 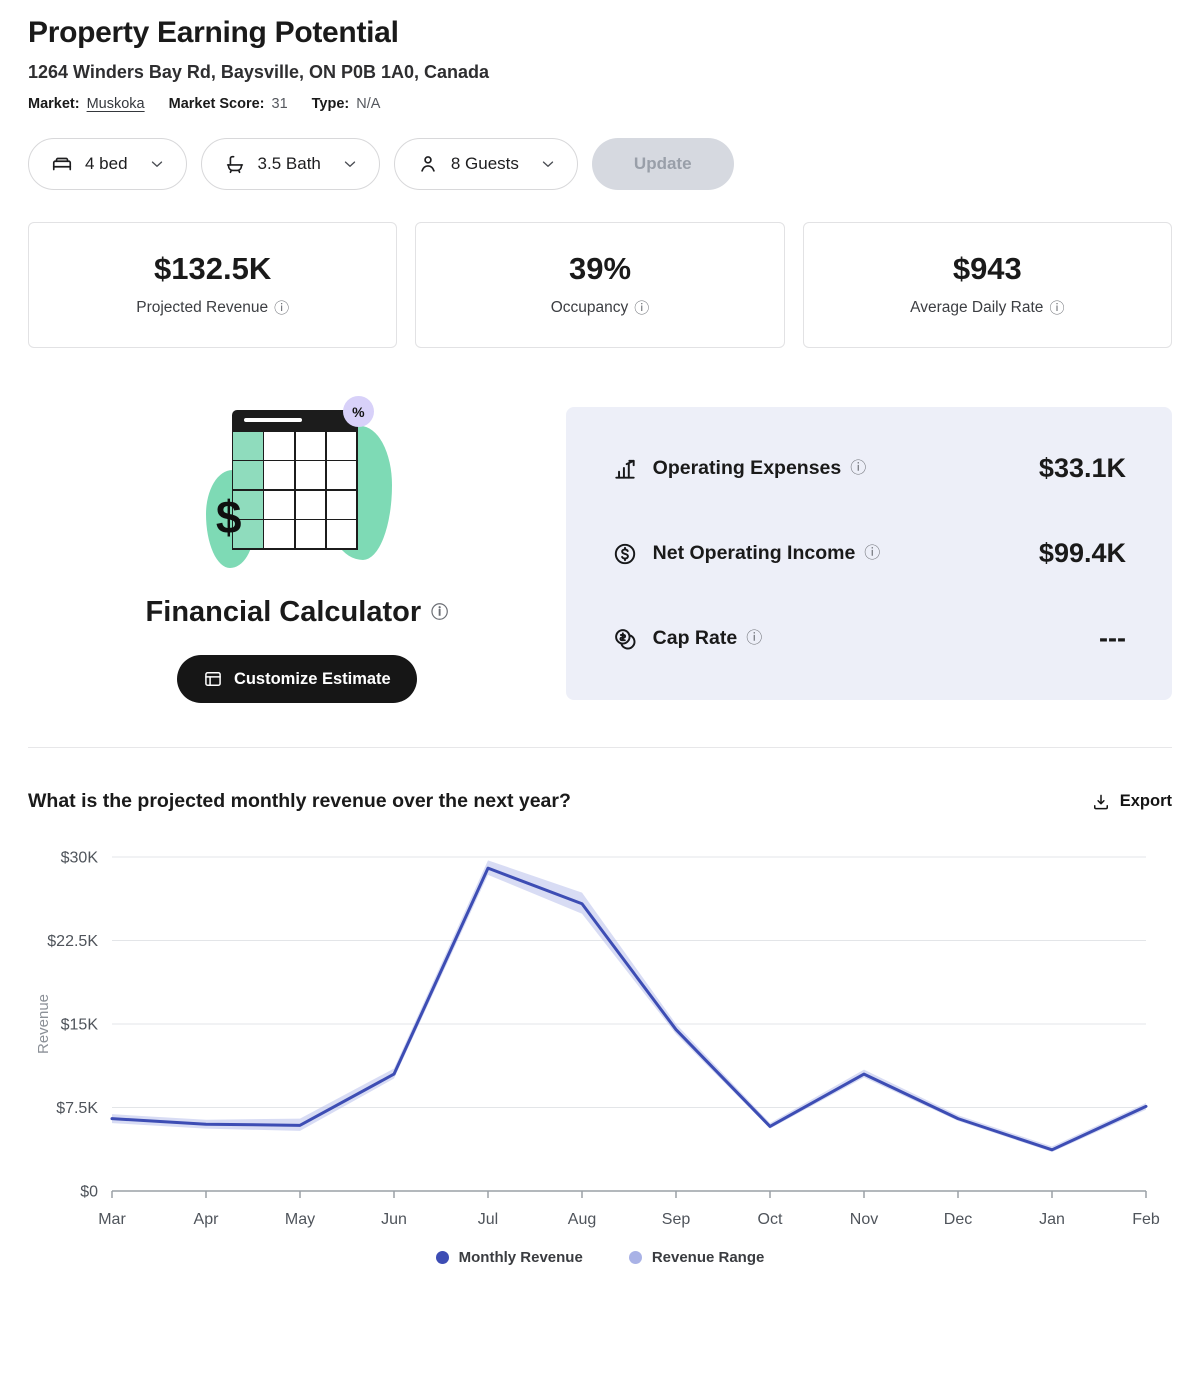 What do you see at coordinates (600, 1257) in the screenshot?
I see `chart-legend: Monthly Revenue Revenue Range` at bounding box center [600, 1257].